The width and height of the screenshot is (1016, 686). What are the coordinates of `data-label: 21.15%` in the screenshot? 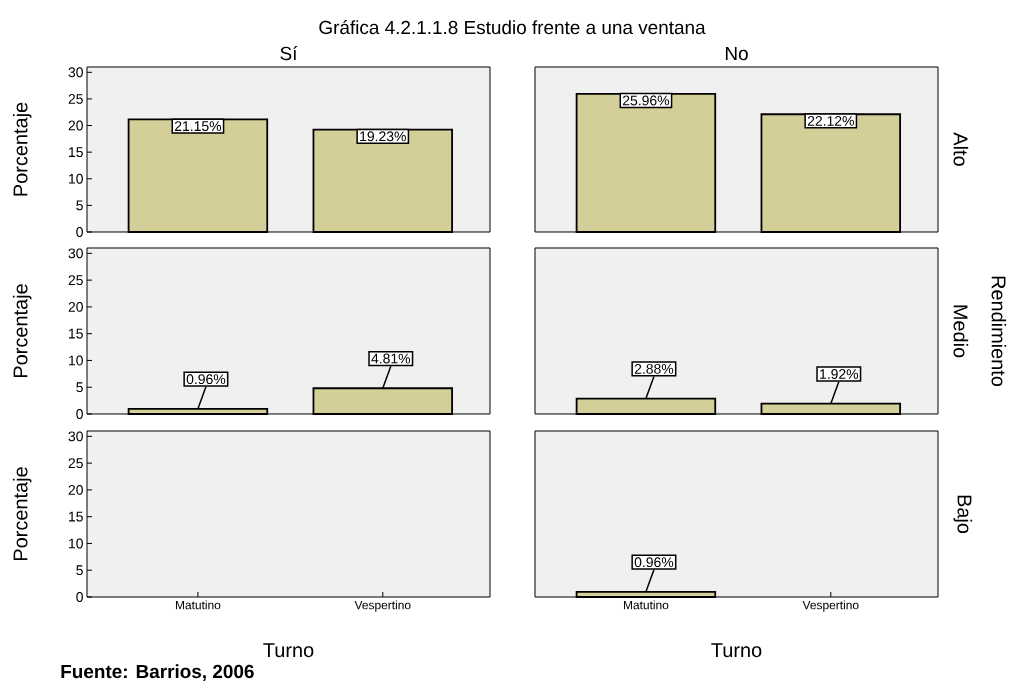 It's located at (198, 126).